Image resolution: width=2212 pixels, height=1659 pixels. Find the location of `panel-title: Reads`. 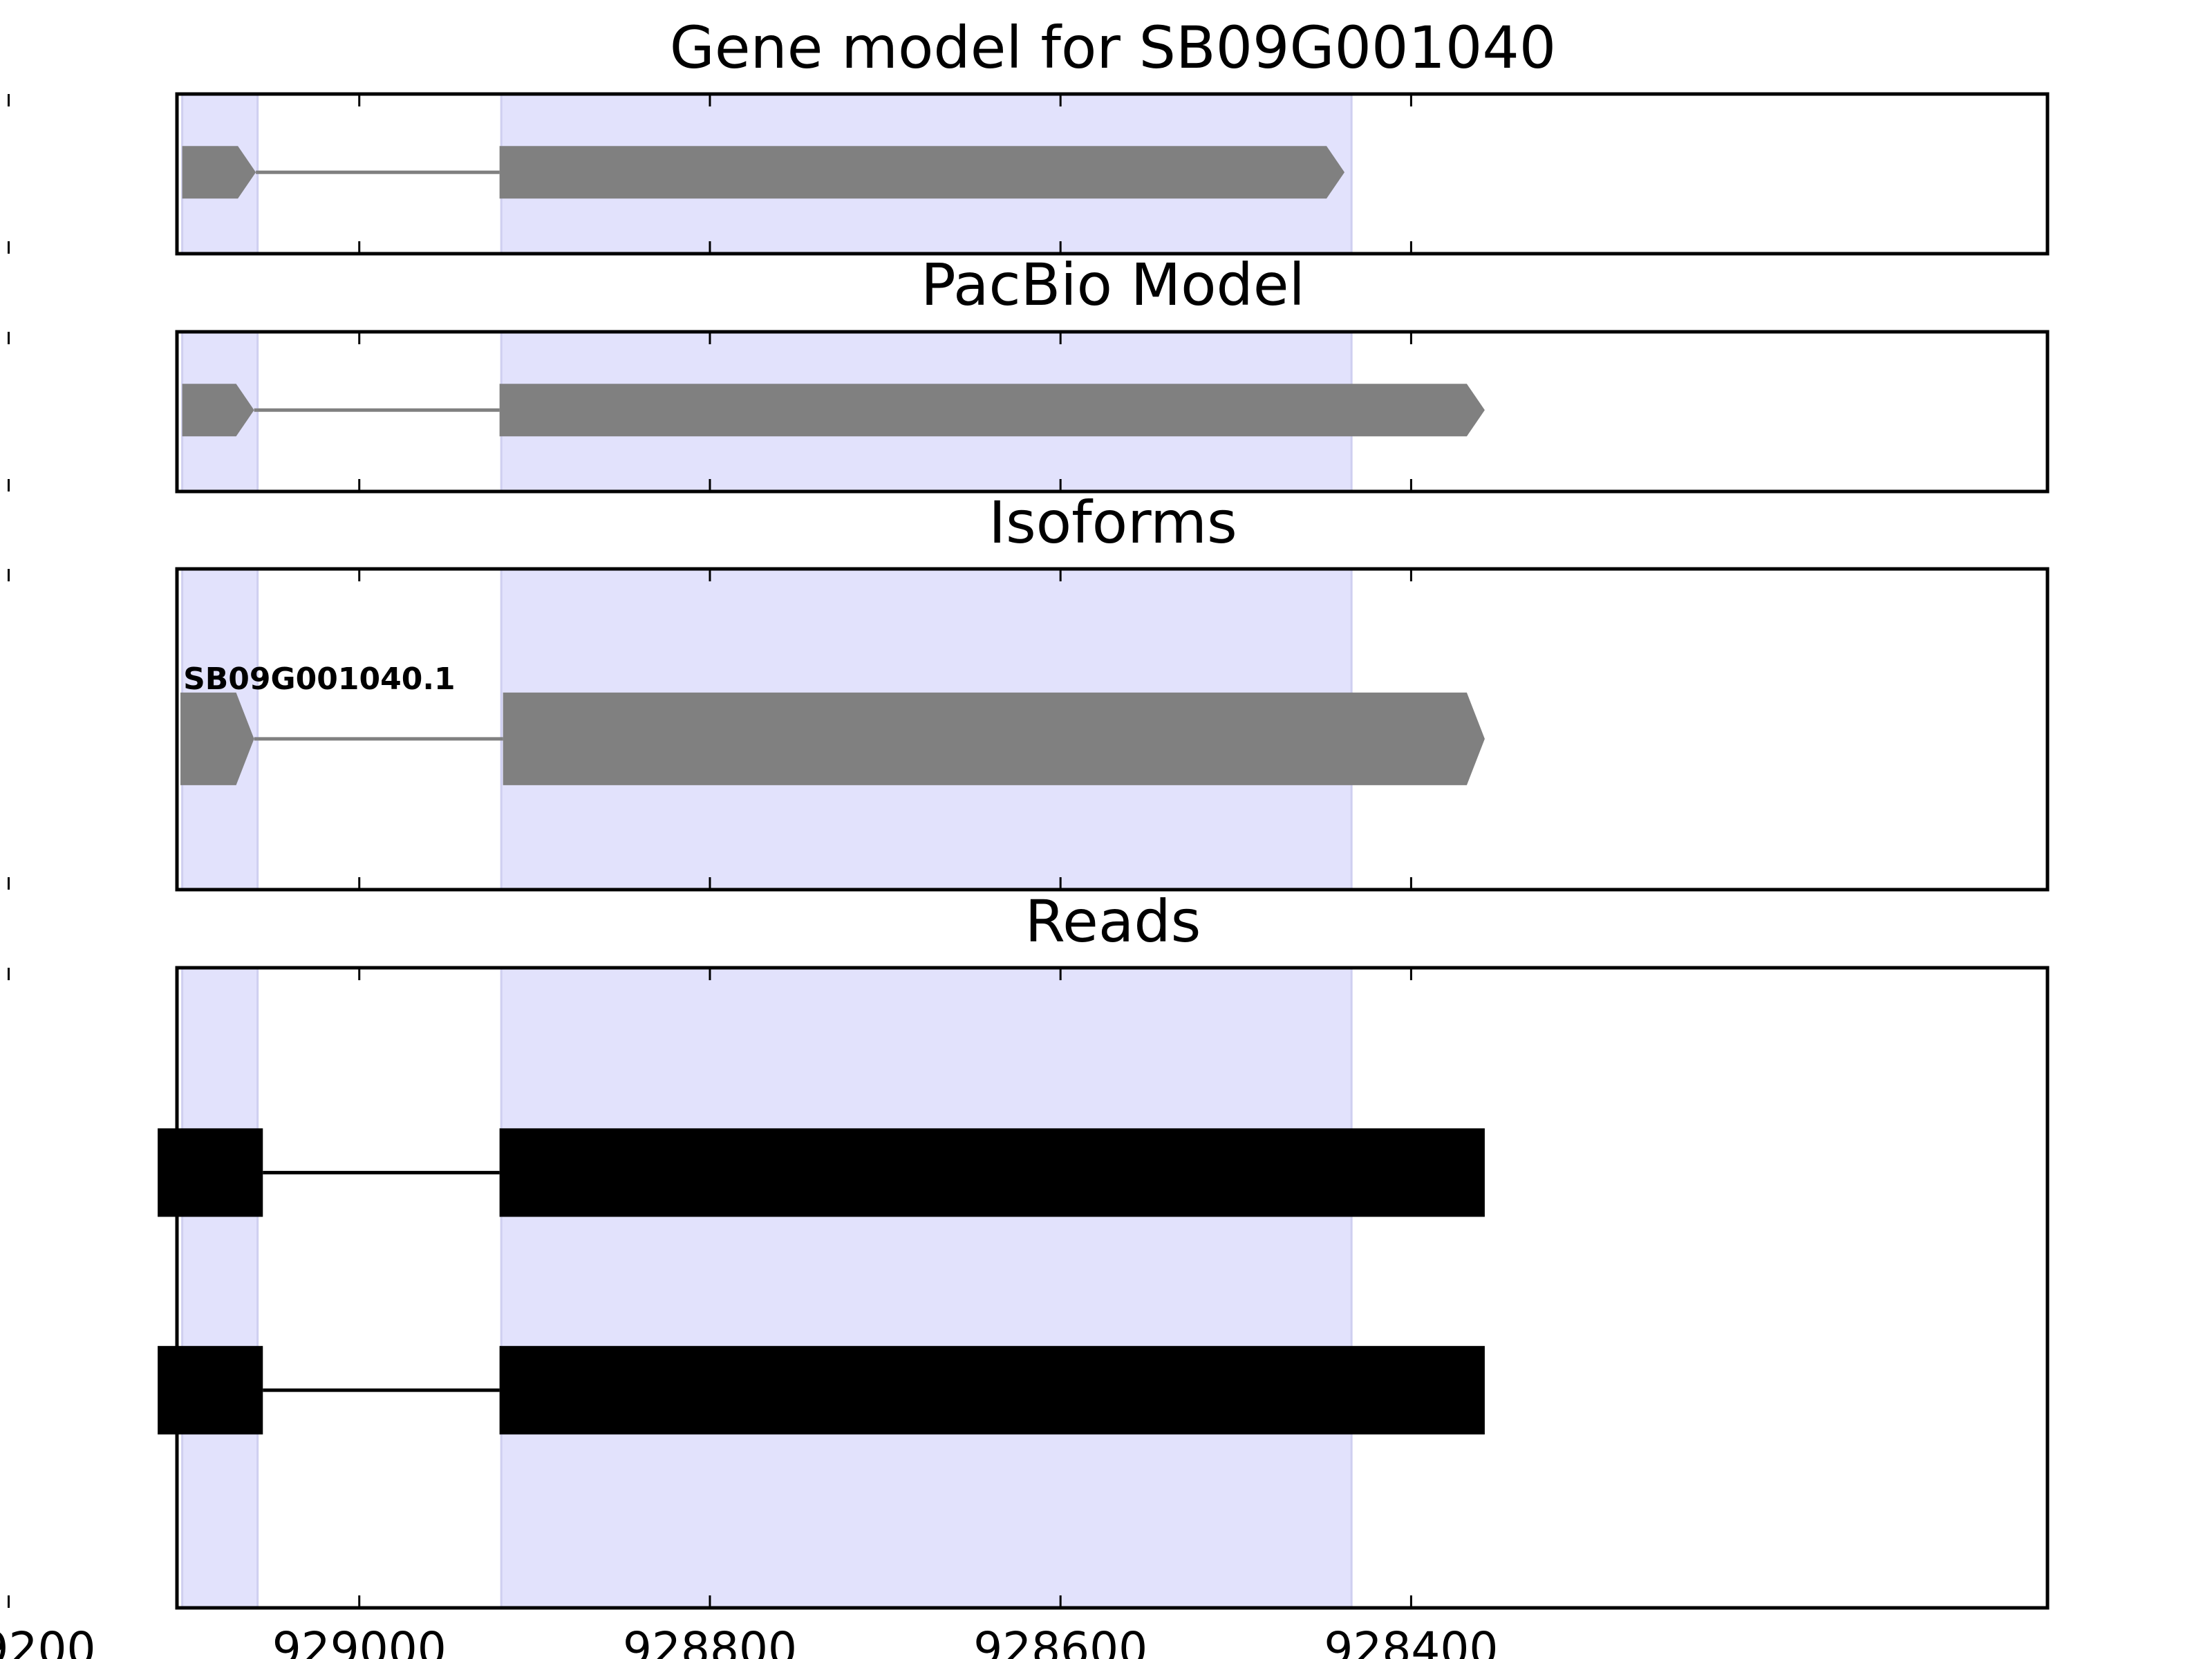

panel-title: Reads is located at coordinates (1113, 922).